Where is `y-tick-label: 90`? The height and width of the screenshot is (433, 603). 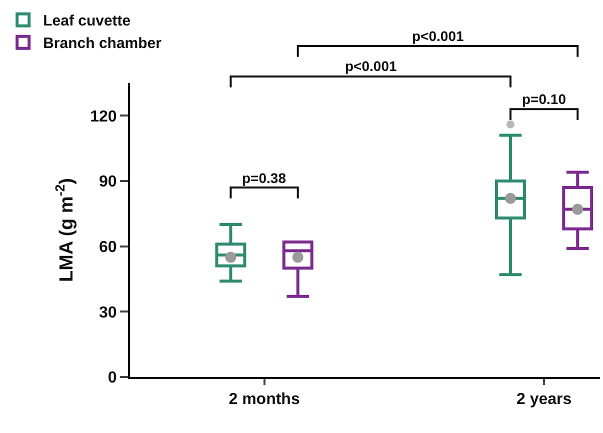
y-tick-label: 90 is located at coordinates (108, 182).